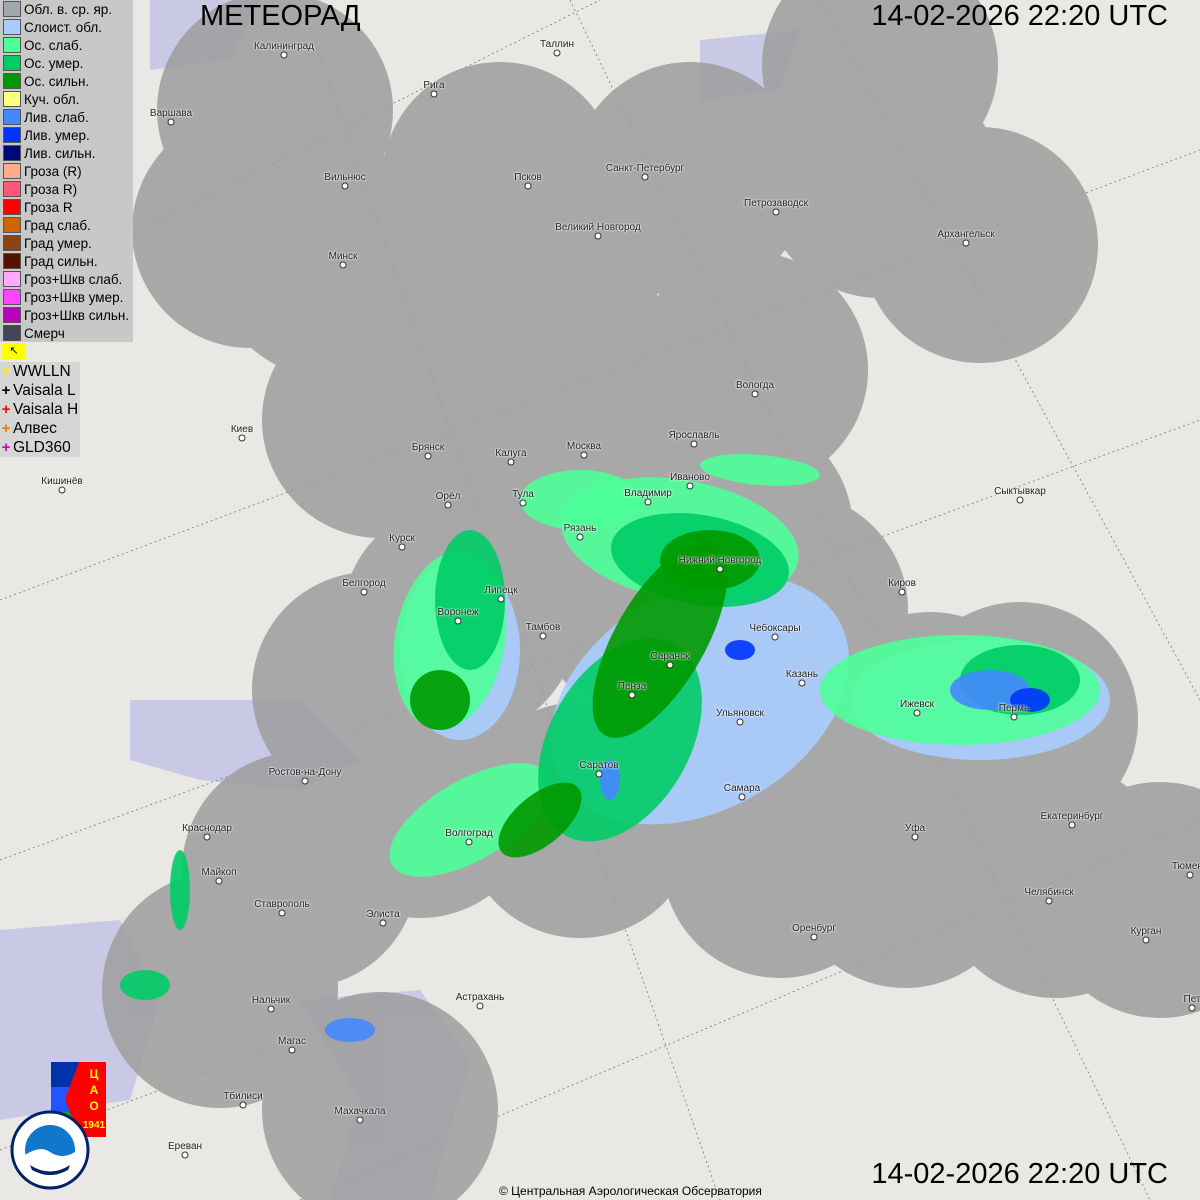 The width and height of the screenshot is (1200, 1200). I want to click on city-label: Орёл, so click(448, 496).